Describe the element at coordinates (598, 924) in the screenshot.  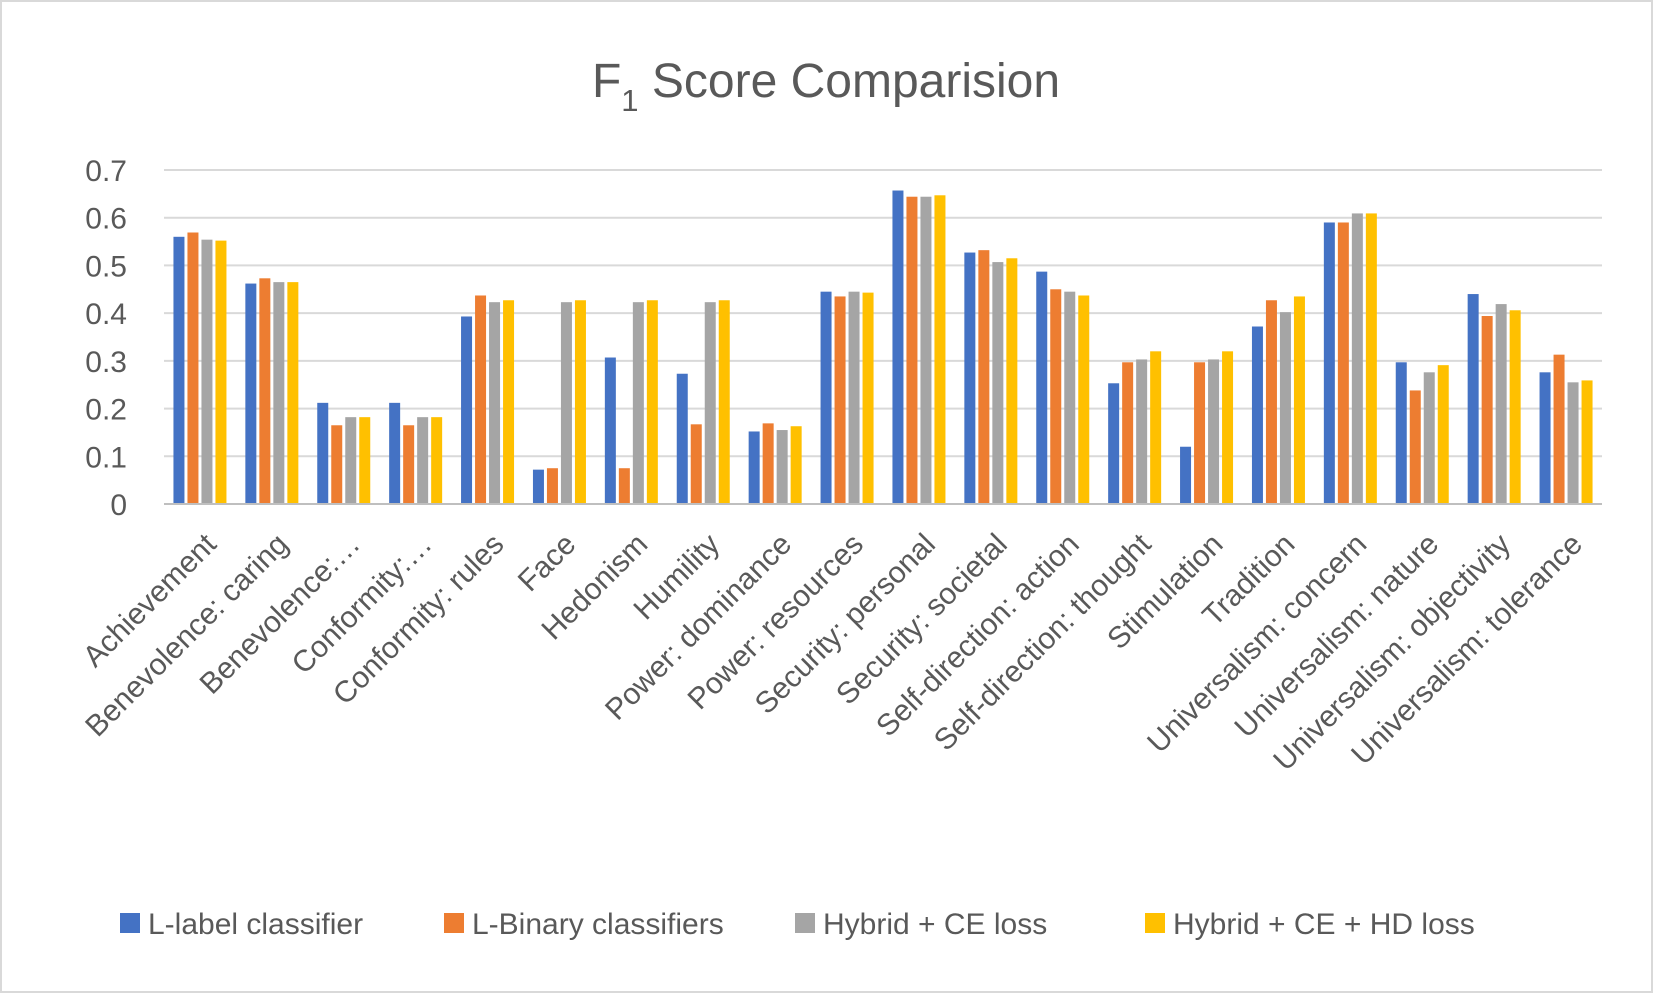
I see `legend-label: L-Binary classifiers` at that location.